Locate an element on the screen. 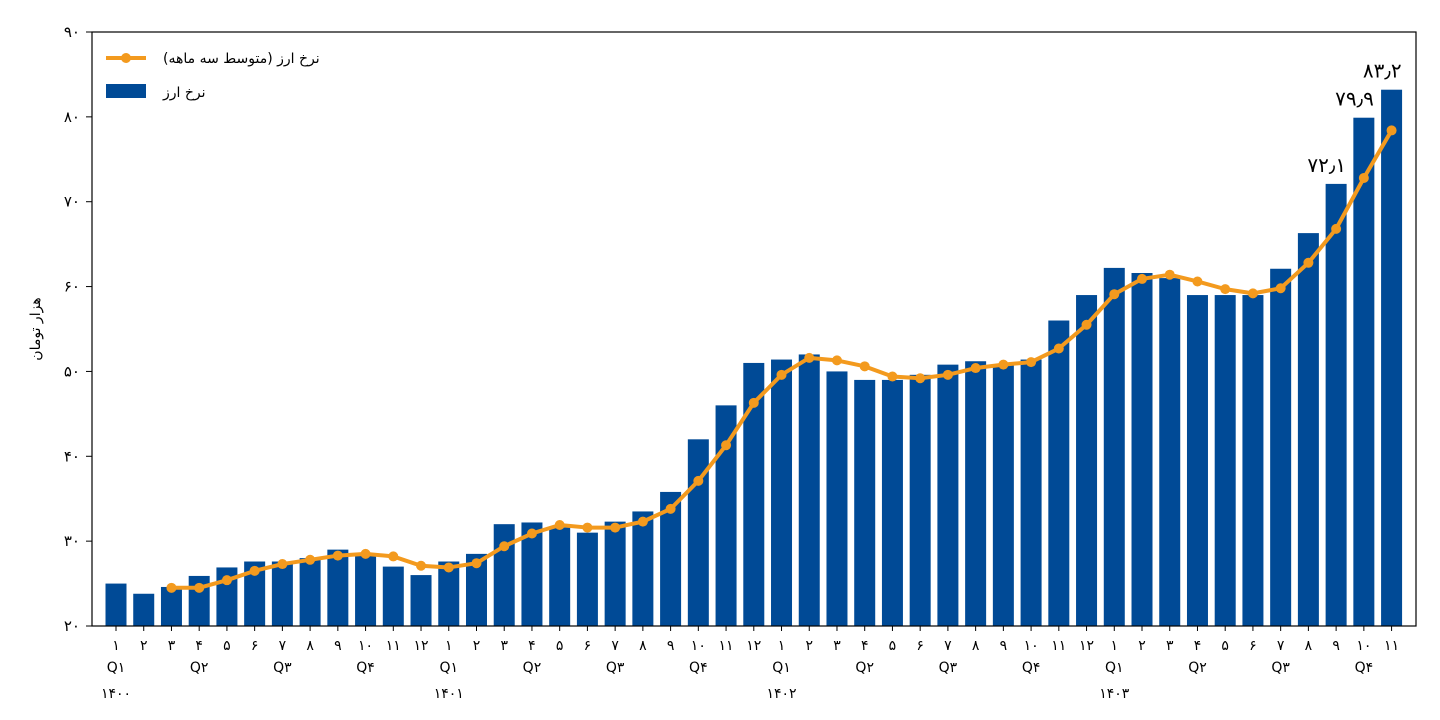  y-tick-label: ۳۰ is located at coordinates (72, 541).